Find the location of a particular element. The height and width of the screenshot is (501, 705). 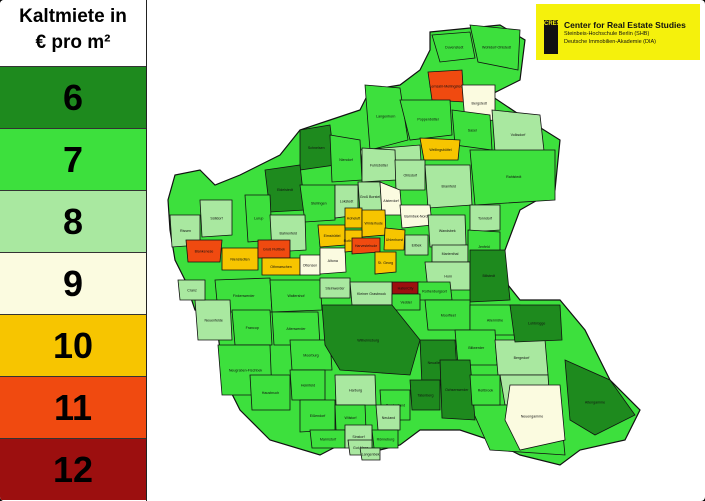

district-label: Billwerder is located at coordinates (476, 348).